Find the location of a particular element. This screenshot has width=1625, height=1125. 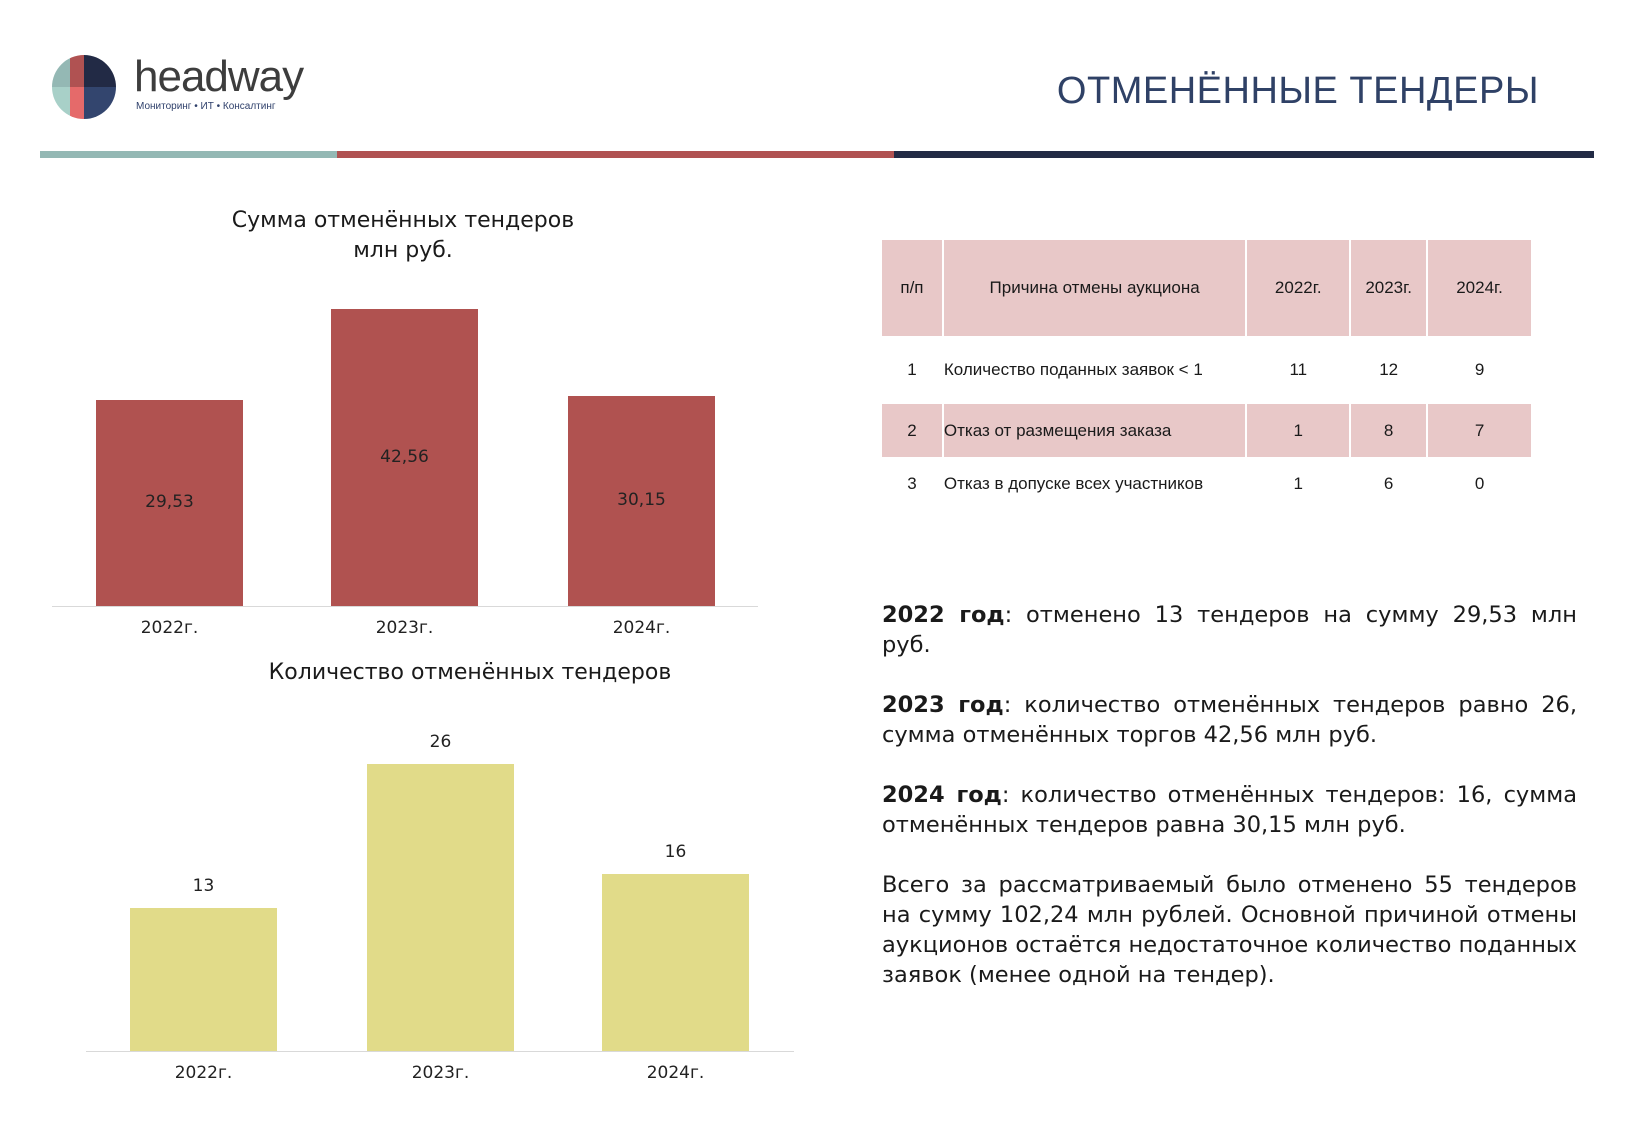

cell: Отказ от размещения заказа is located at coordinates (1095, 430).